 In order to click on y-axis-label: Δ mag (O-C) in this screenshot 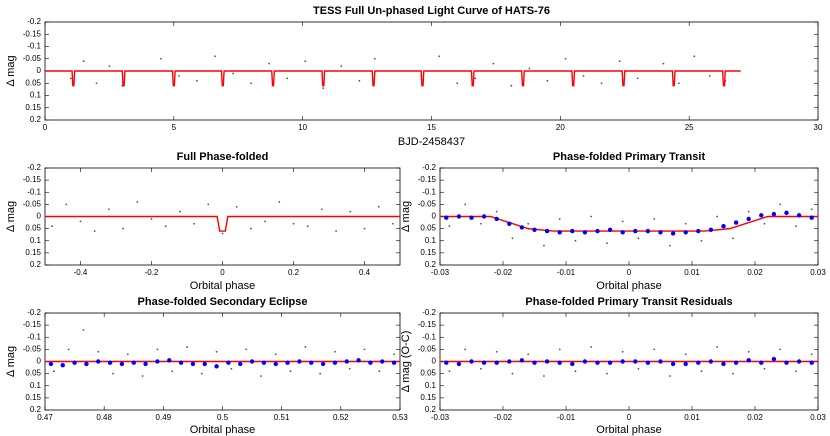, I will do `click(406, 362)`.